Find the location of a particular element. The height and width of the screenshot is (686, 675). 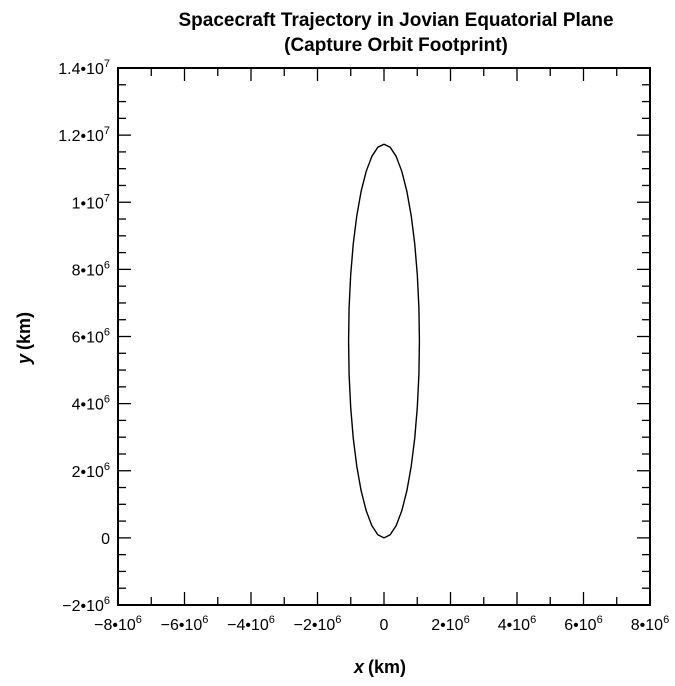

x-tick-label-mantissa: 8•10 is located at coordinates (647, 625).